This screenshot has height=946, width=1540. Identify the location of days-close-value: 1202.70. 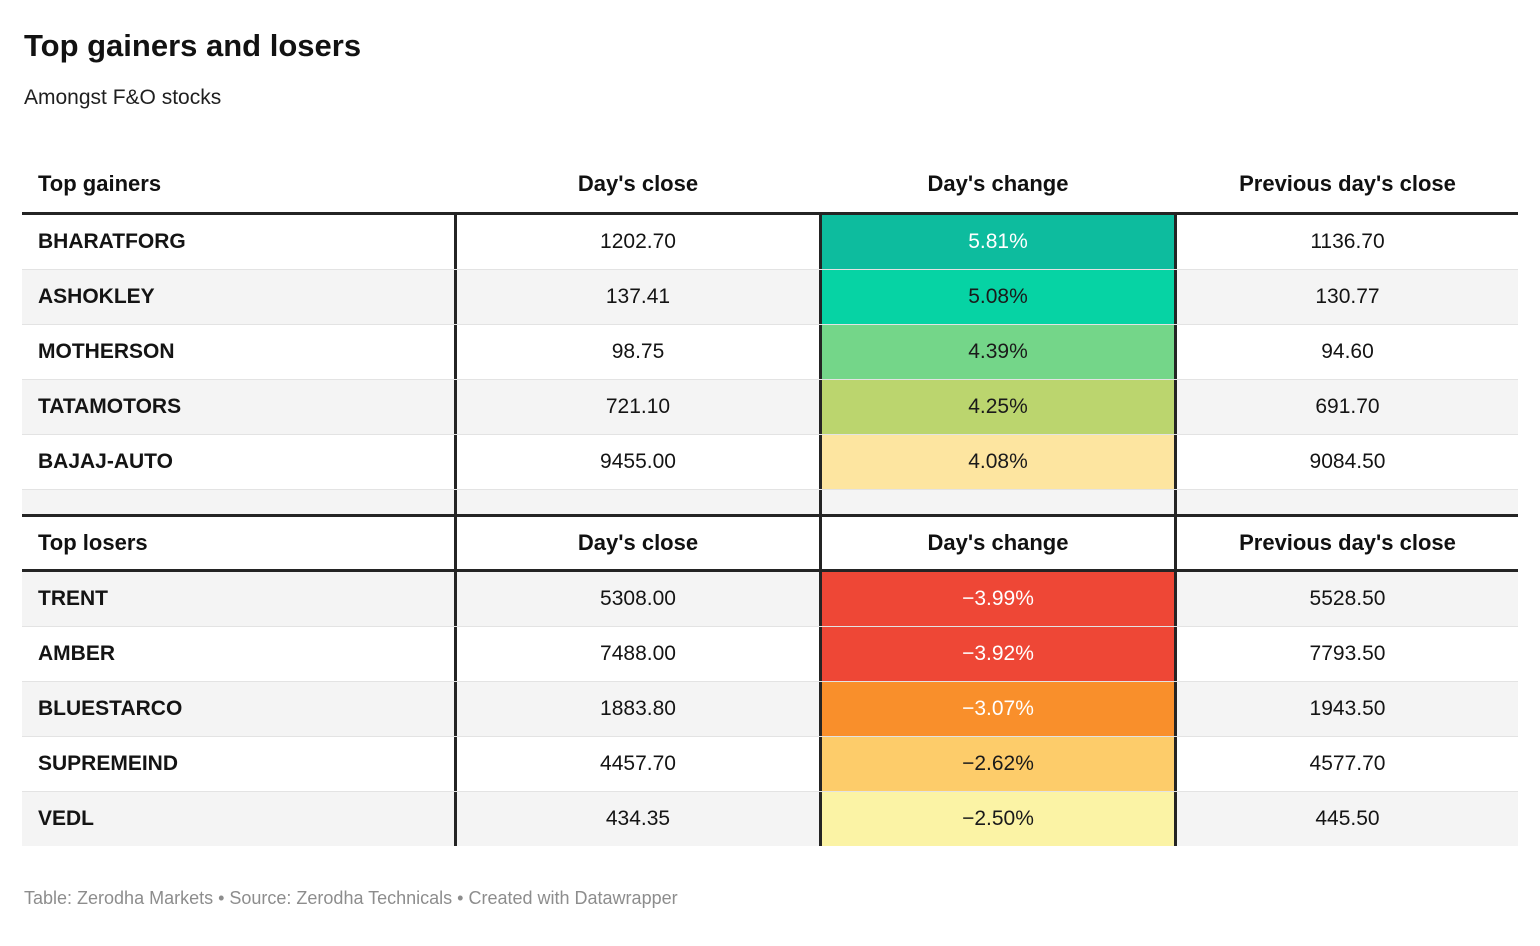
(638, 241).